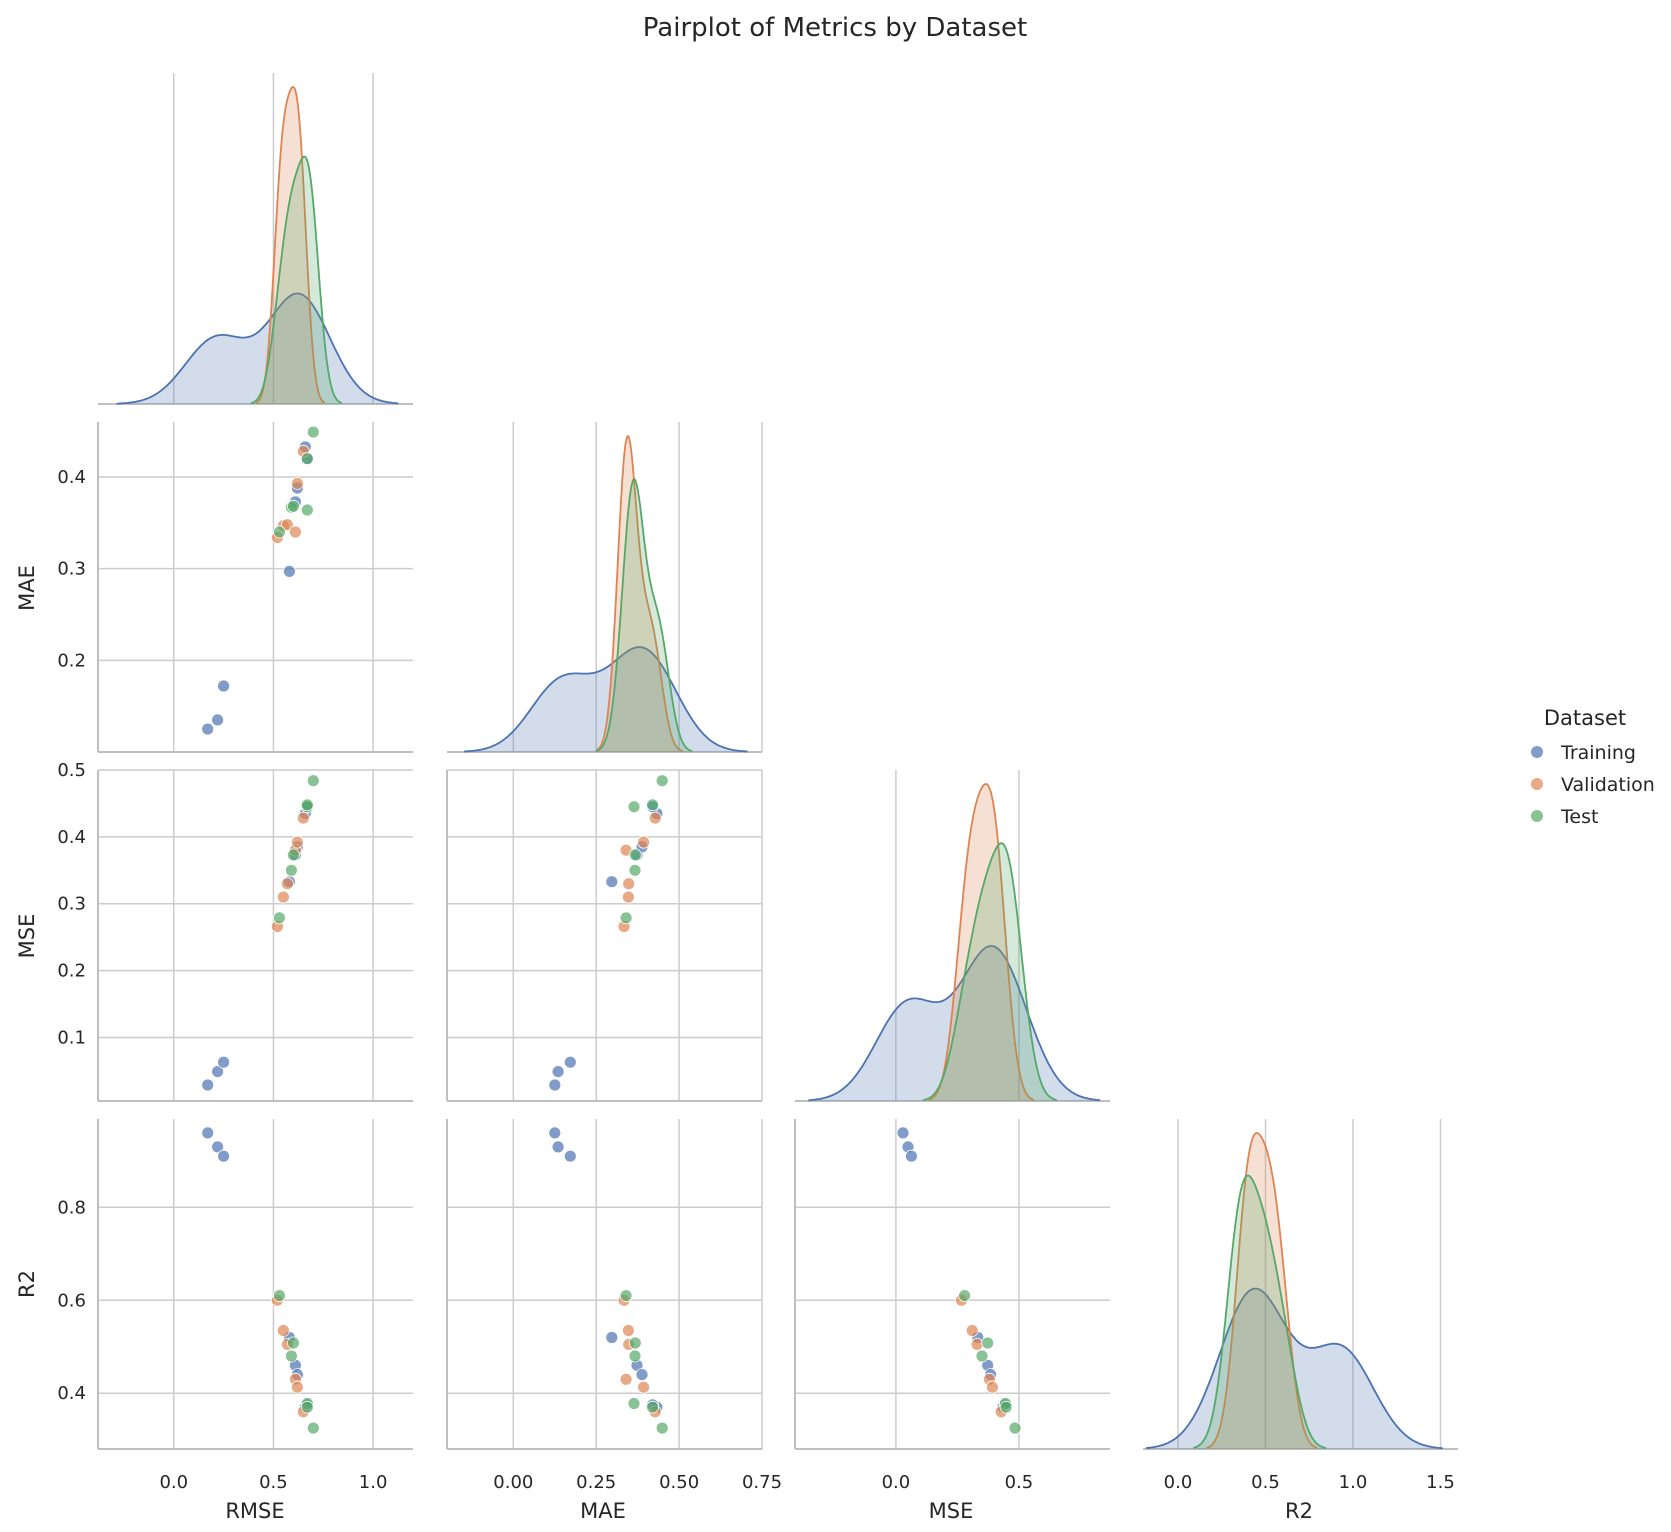 The height and width of the screenshot is (1532, 1671). What do you see at coordinates (71, 1037) in the screenshot?
I see `y-tick-label-mse: 0.1` at bounding box center [71, 1037].